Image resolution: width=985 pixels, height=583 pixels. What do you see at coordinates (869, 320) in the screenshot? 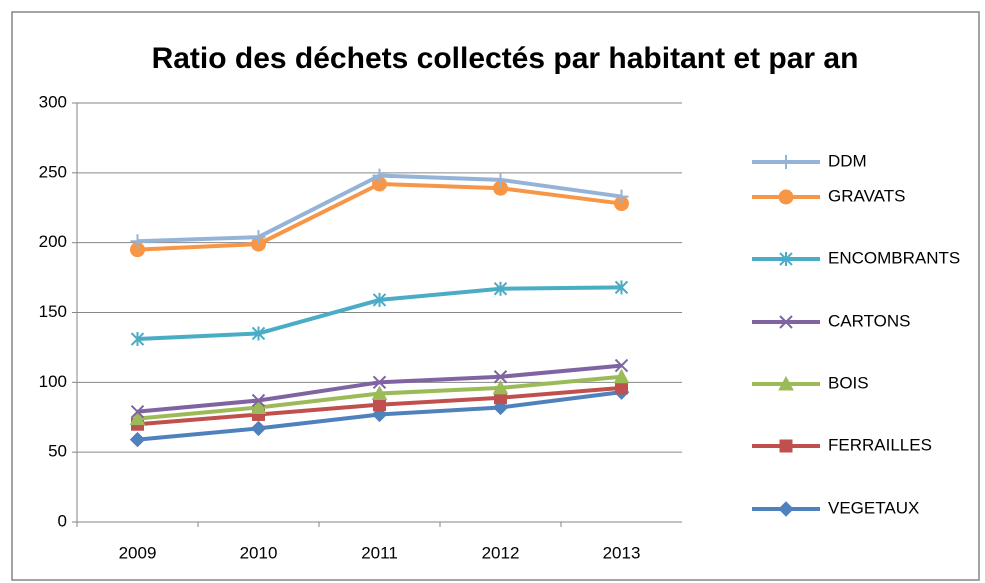
I see `legend-label: CARTONS` at bounding box center [869, 320].